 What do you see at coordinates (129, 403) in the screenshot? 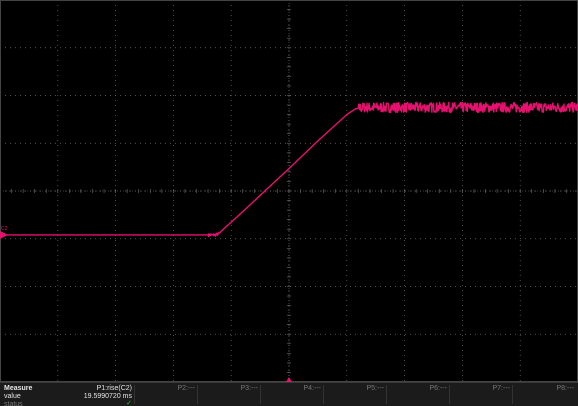
I see `param-status-check-icon: ✓` at bounding box center [129, 403].